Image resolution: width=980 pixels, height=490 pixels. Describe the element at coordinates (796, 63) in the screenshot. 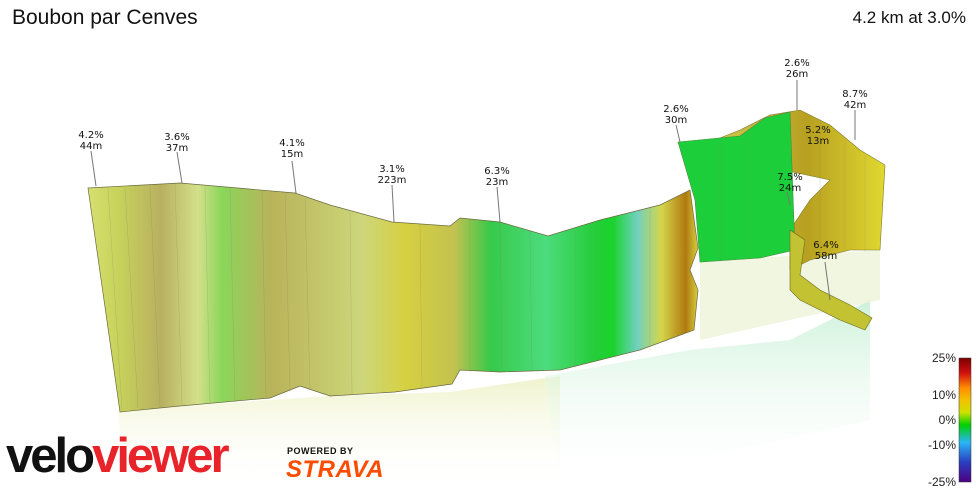

I see `seg-label-7-grade: 2.6%` at that location.